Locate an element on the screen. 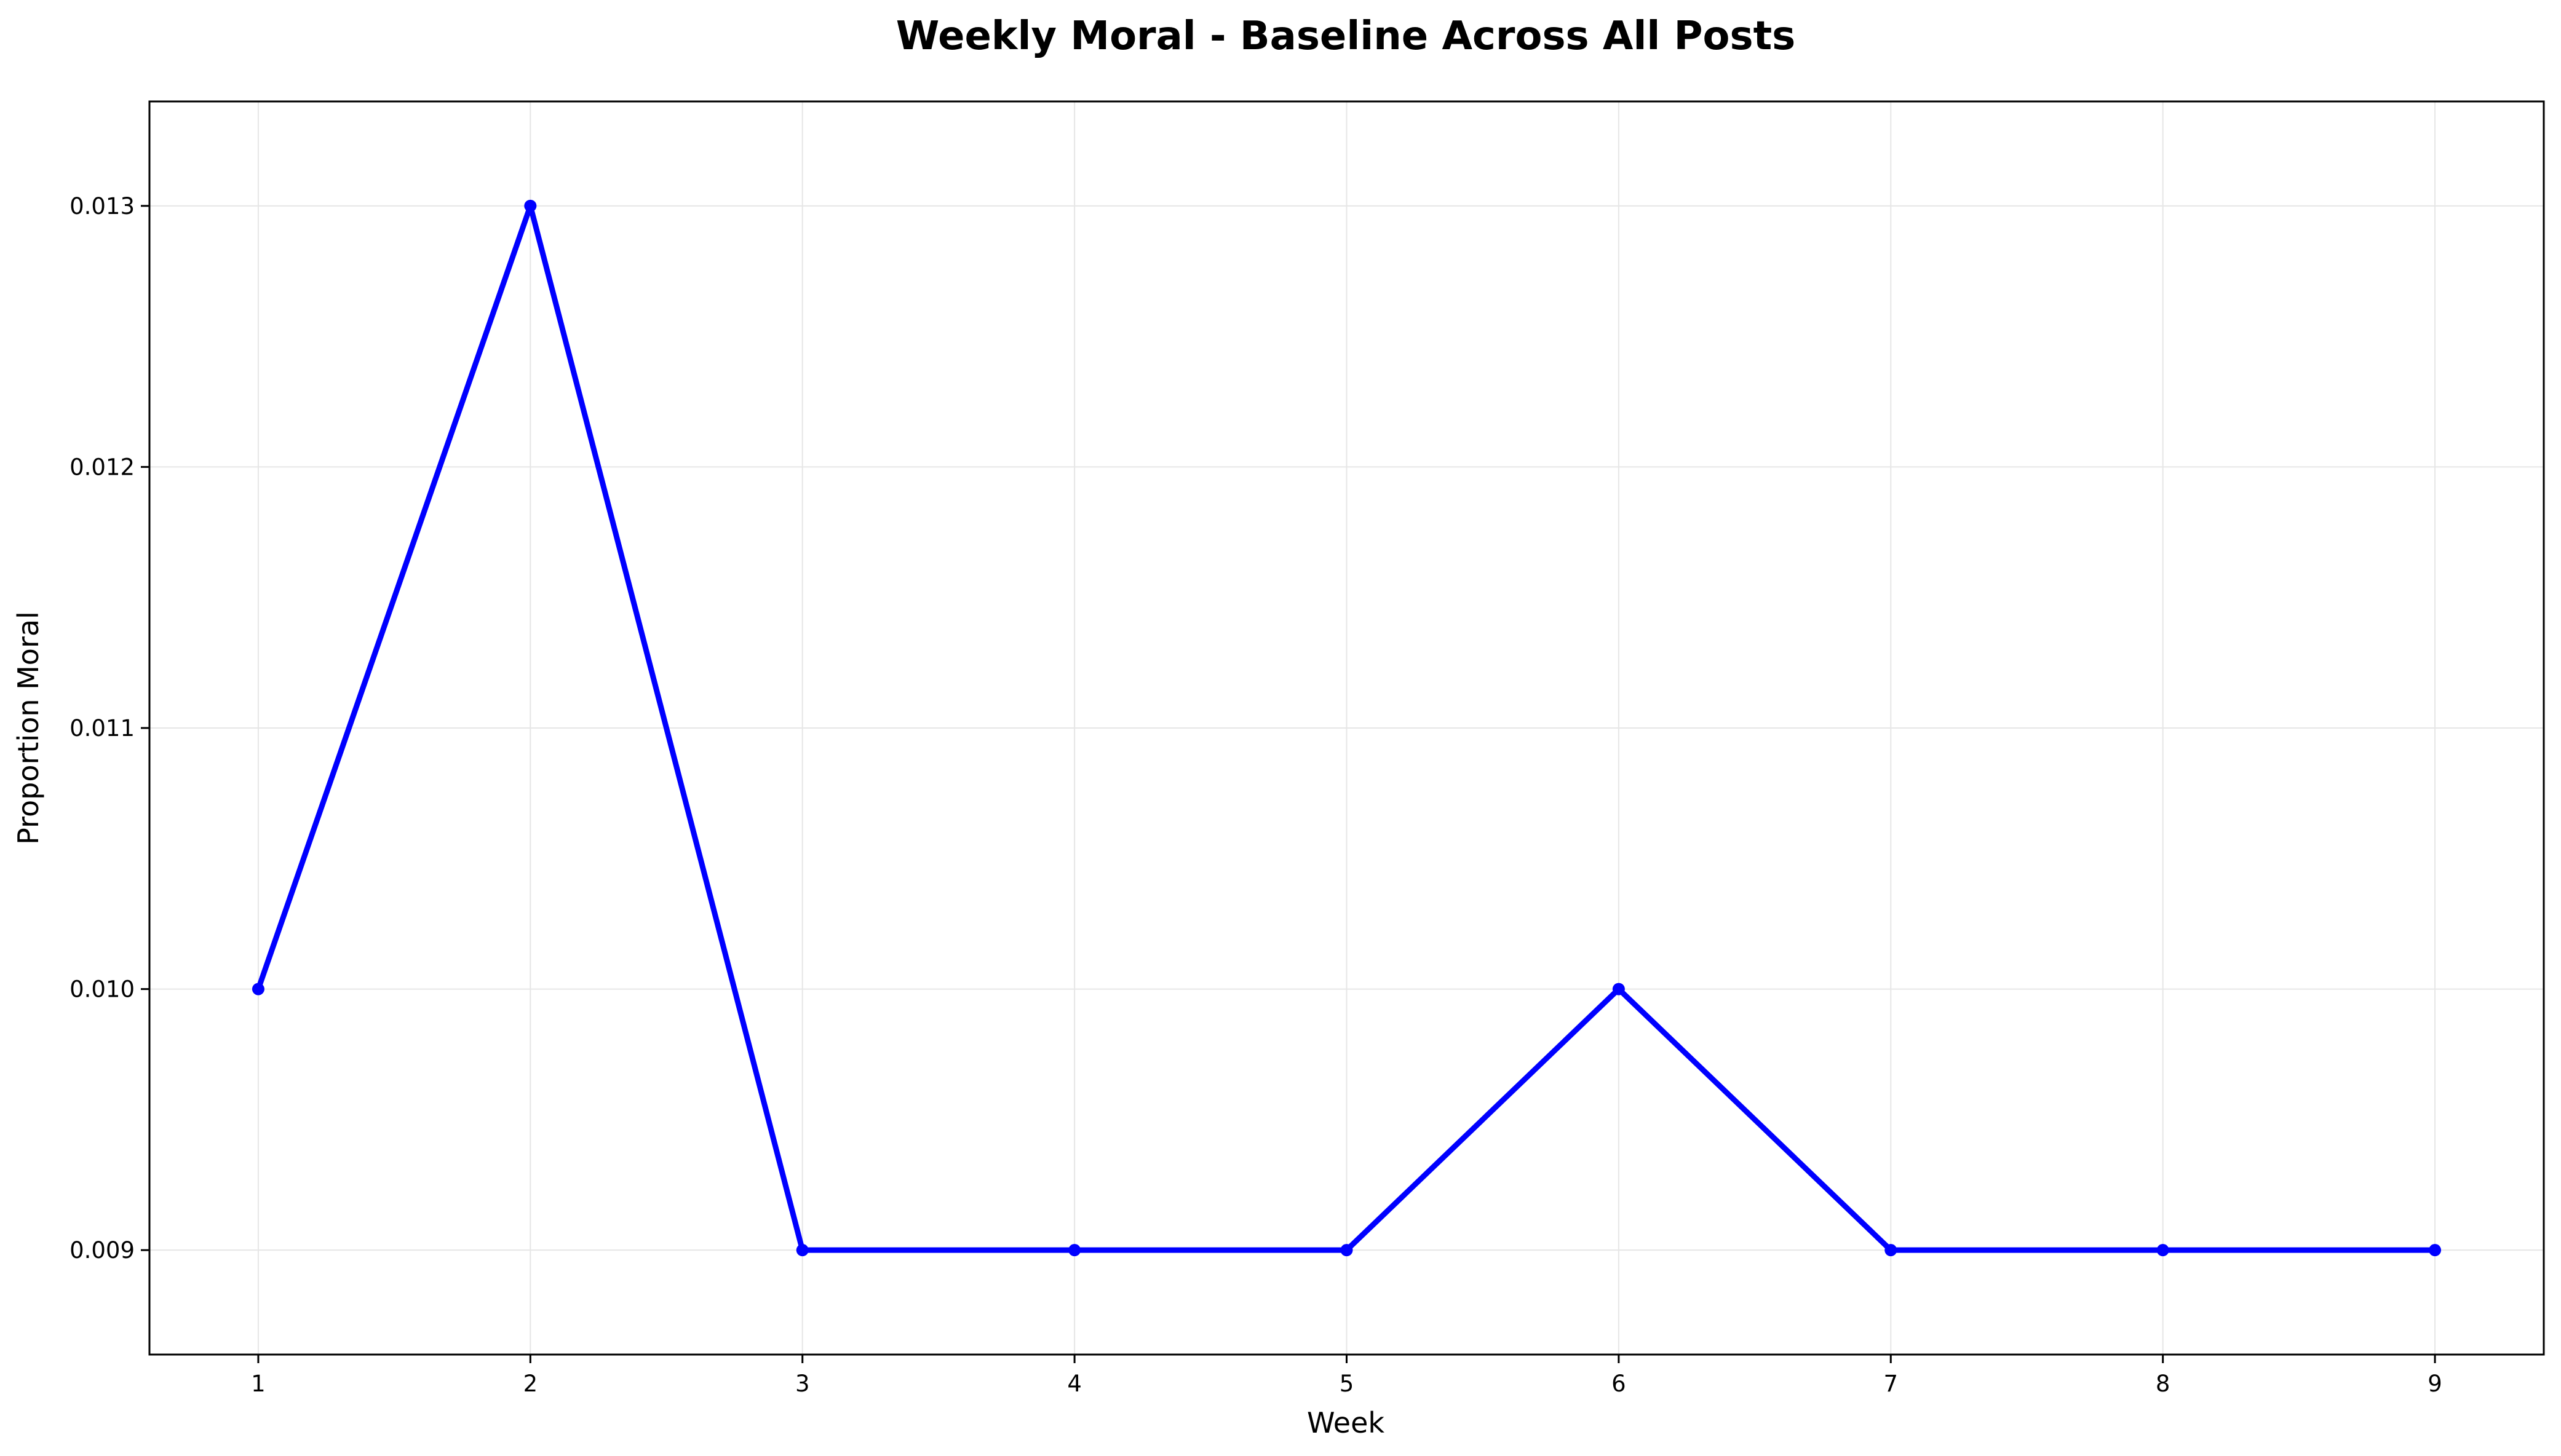 This screenshot has width=2561, height=1456. y-tick-label: 0.012 is located at coordinates (102, 467).